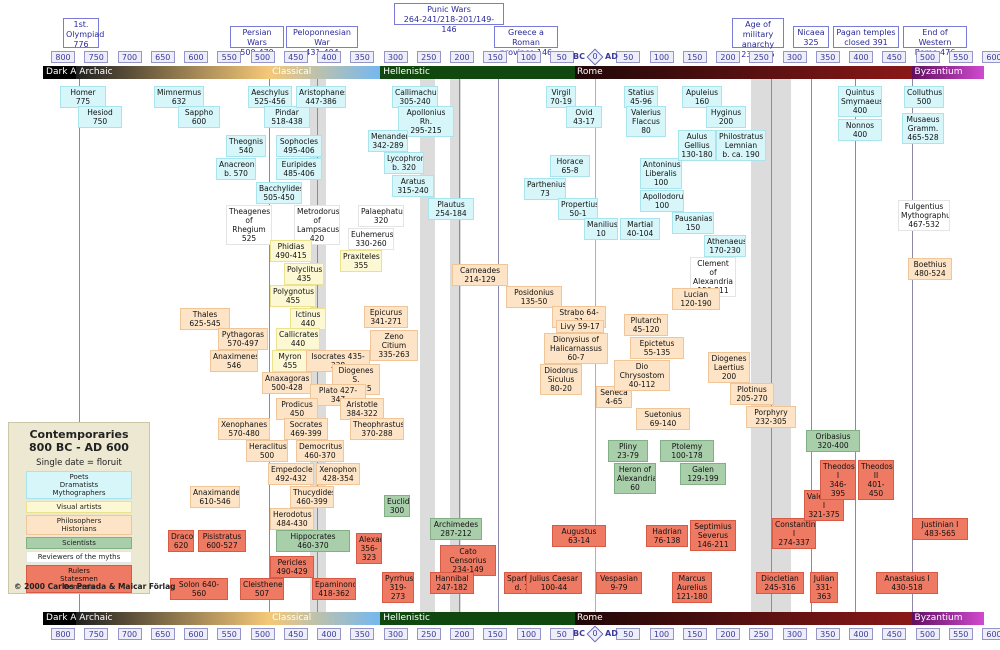 The image size is (1000, 650). I want to click on entry-philo: Posidonius 135-50, so click(534, 297).